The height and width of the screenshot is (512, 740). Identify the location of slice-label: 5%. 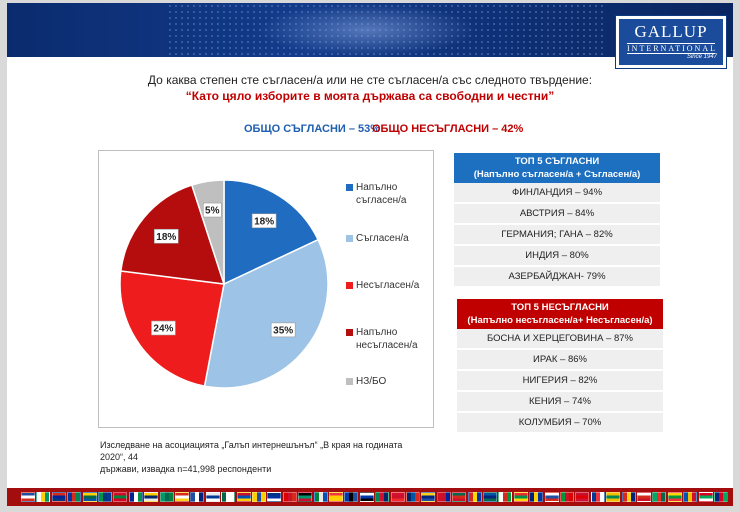
(212, 210).